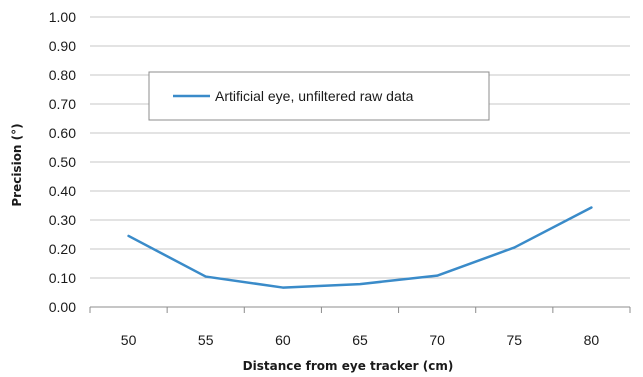 This screenshot has width=643, height=377. Describe the element at coordinates (62, 133) in the screenshot. I see `y-tick-label: 0.60` at that location.